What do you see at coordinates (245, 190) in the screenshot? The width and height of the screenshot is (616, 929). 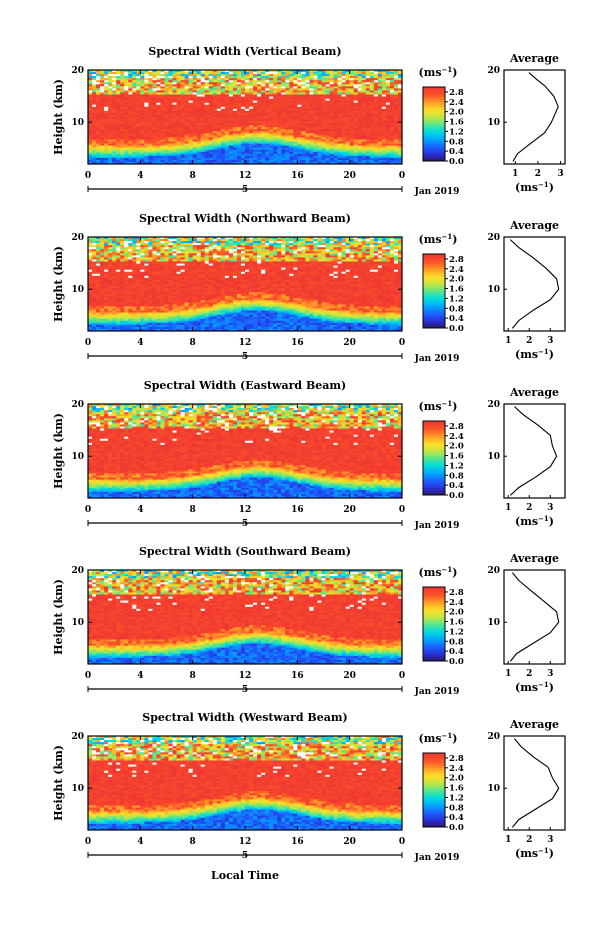 I see `day-label: 5` at bounding box center [245, 190].